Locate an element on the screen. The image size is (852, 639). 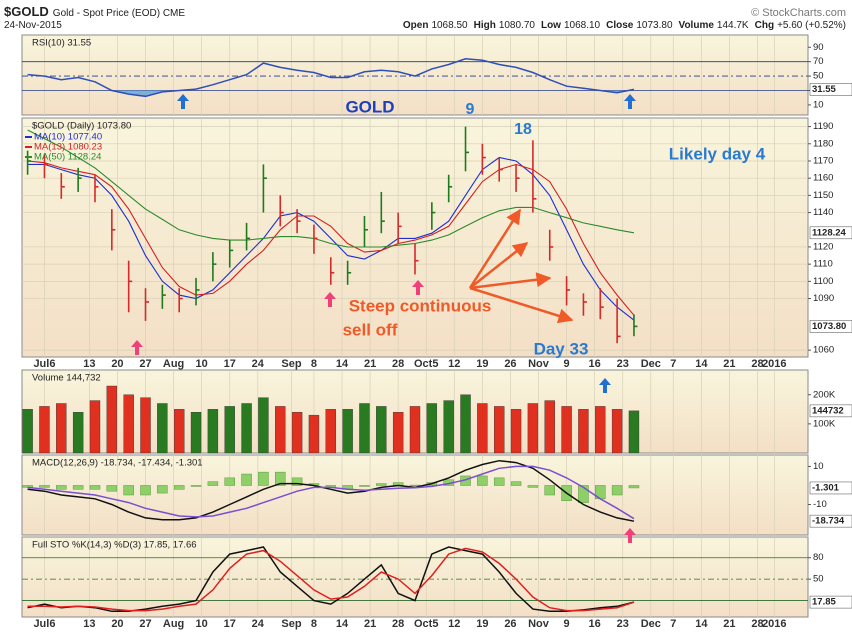
panel-title: Volume 144,732 is located at coordinates (66, 378).